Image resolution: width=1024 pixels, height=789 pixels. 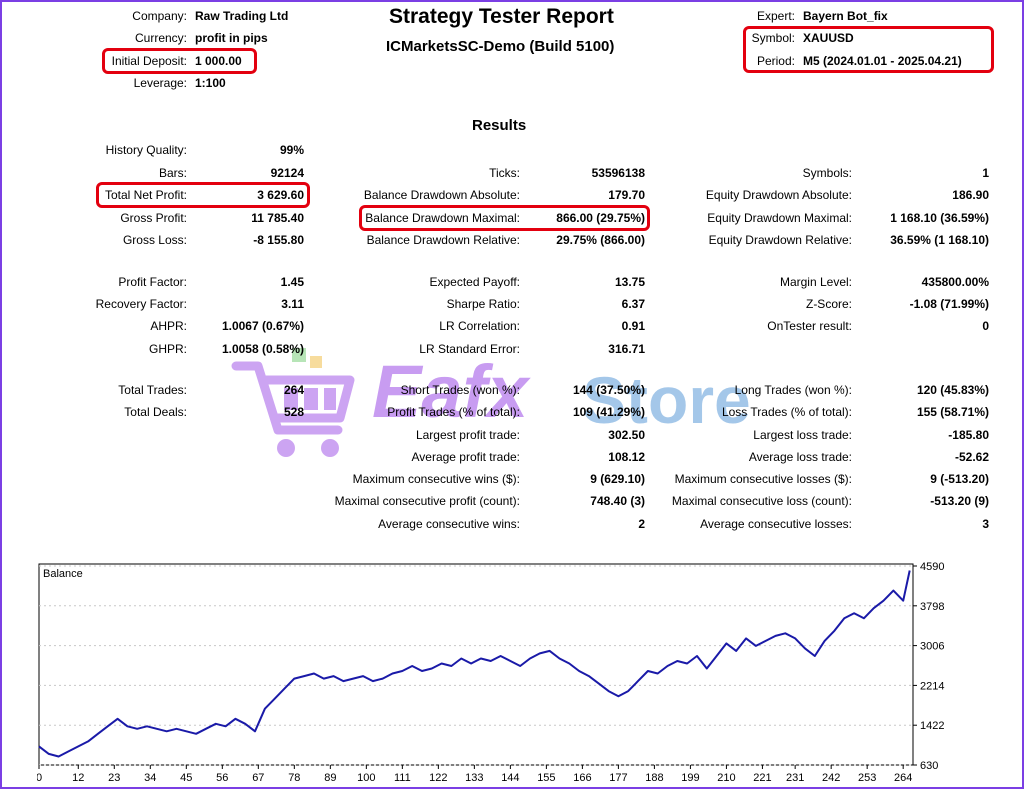 I want to click on period-value: M5 (2024.01.01 - 2025.04.21), so click(x=882, y=61).